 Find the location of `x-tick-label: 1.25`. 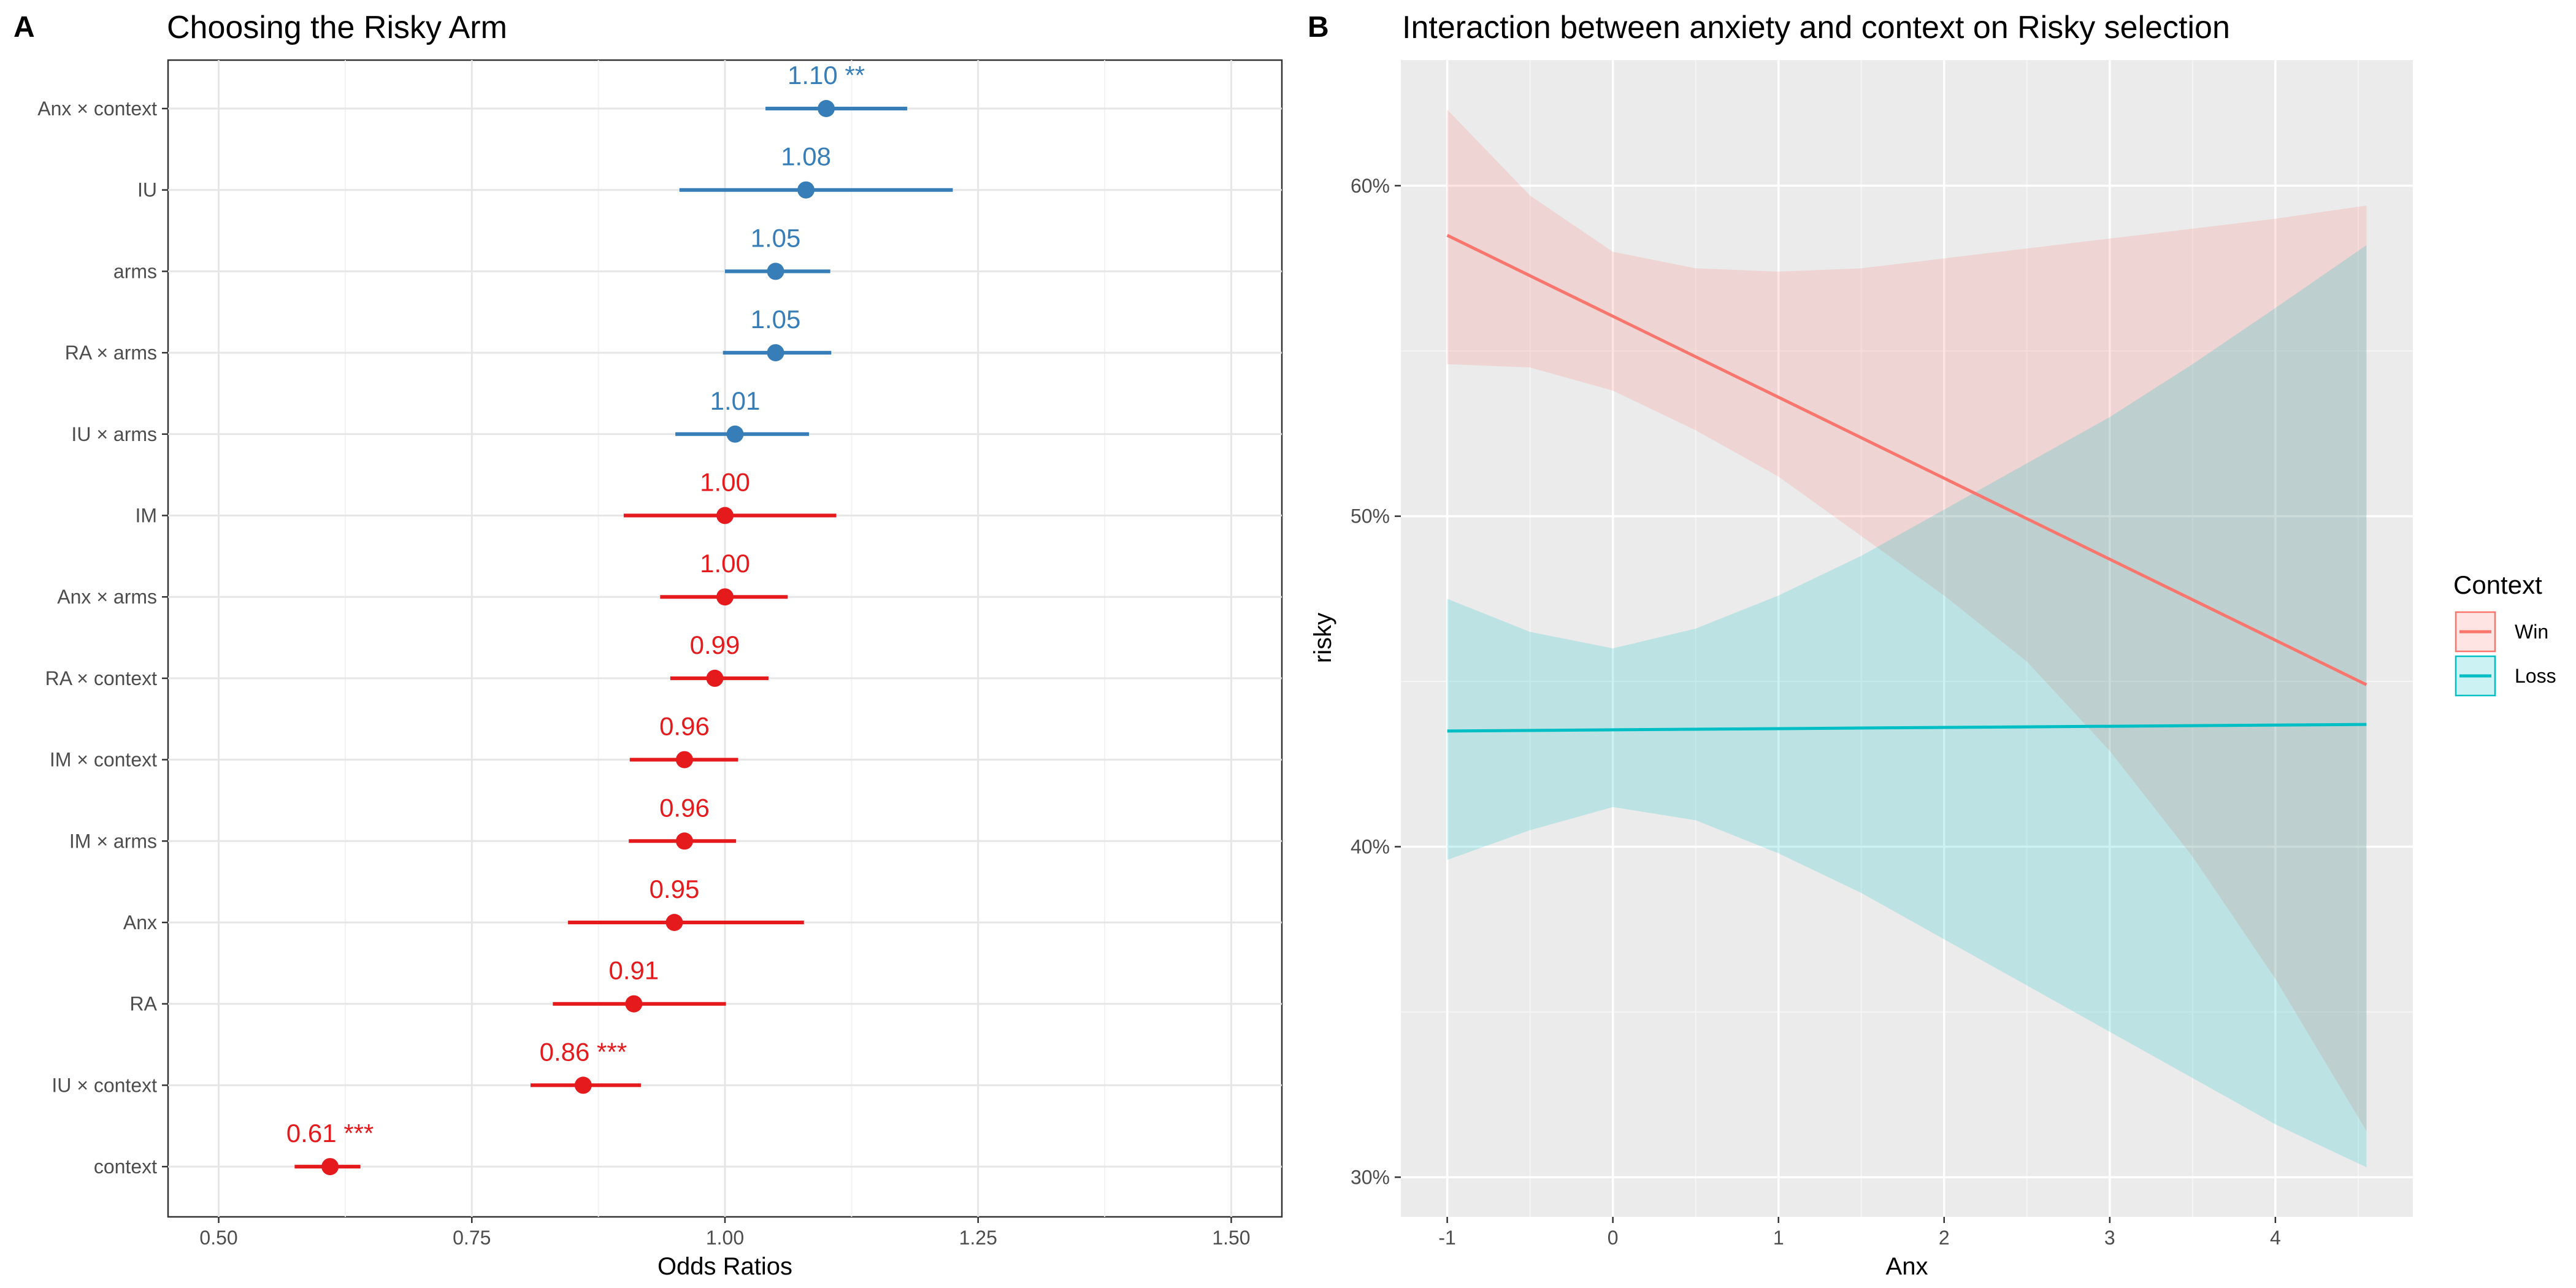

x-tick-label: 1.25 is located at coordinates (978, 1238).